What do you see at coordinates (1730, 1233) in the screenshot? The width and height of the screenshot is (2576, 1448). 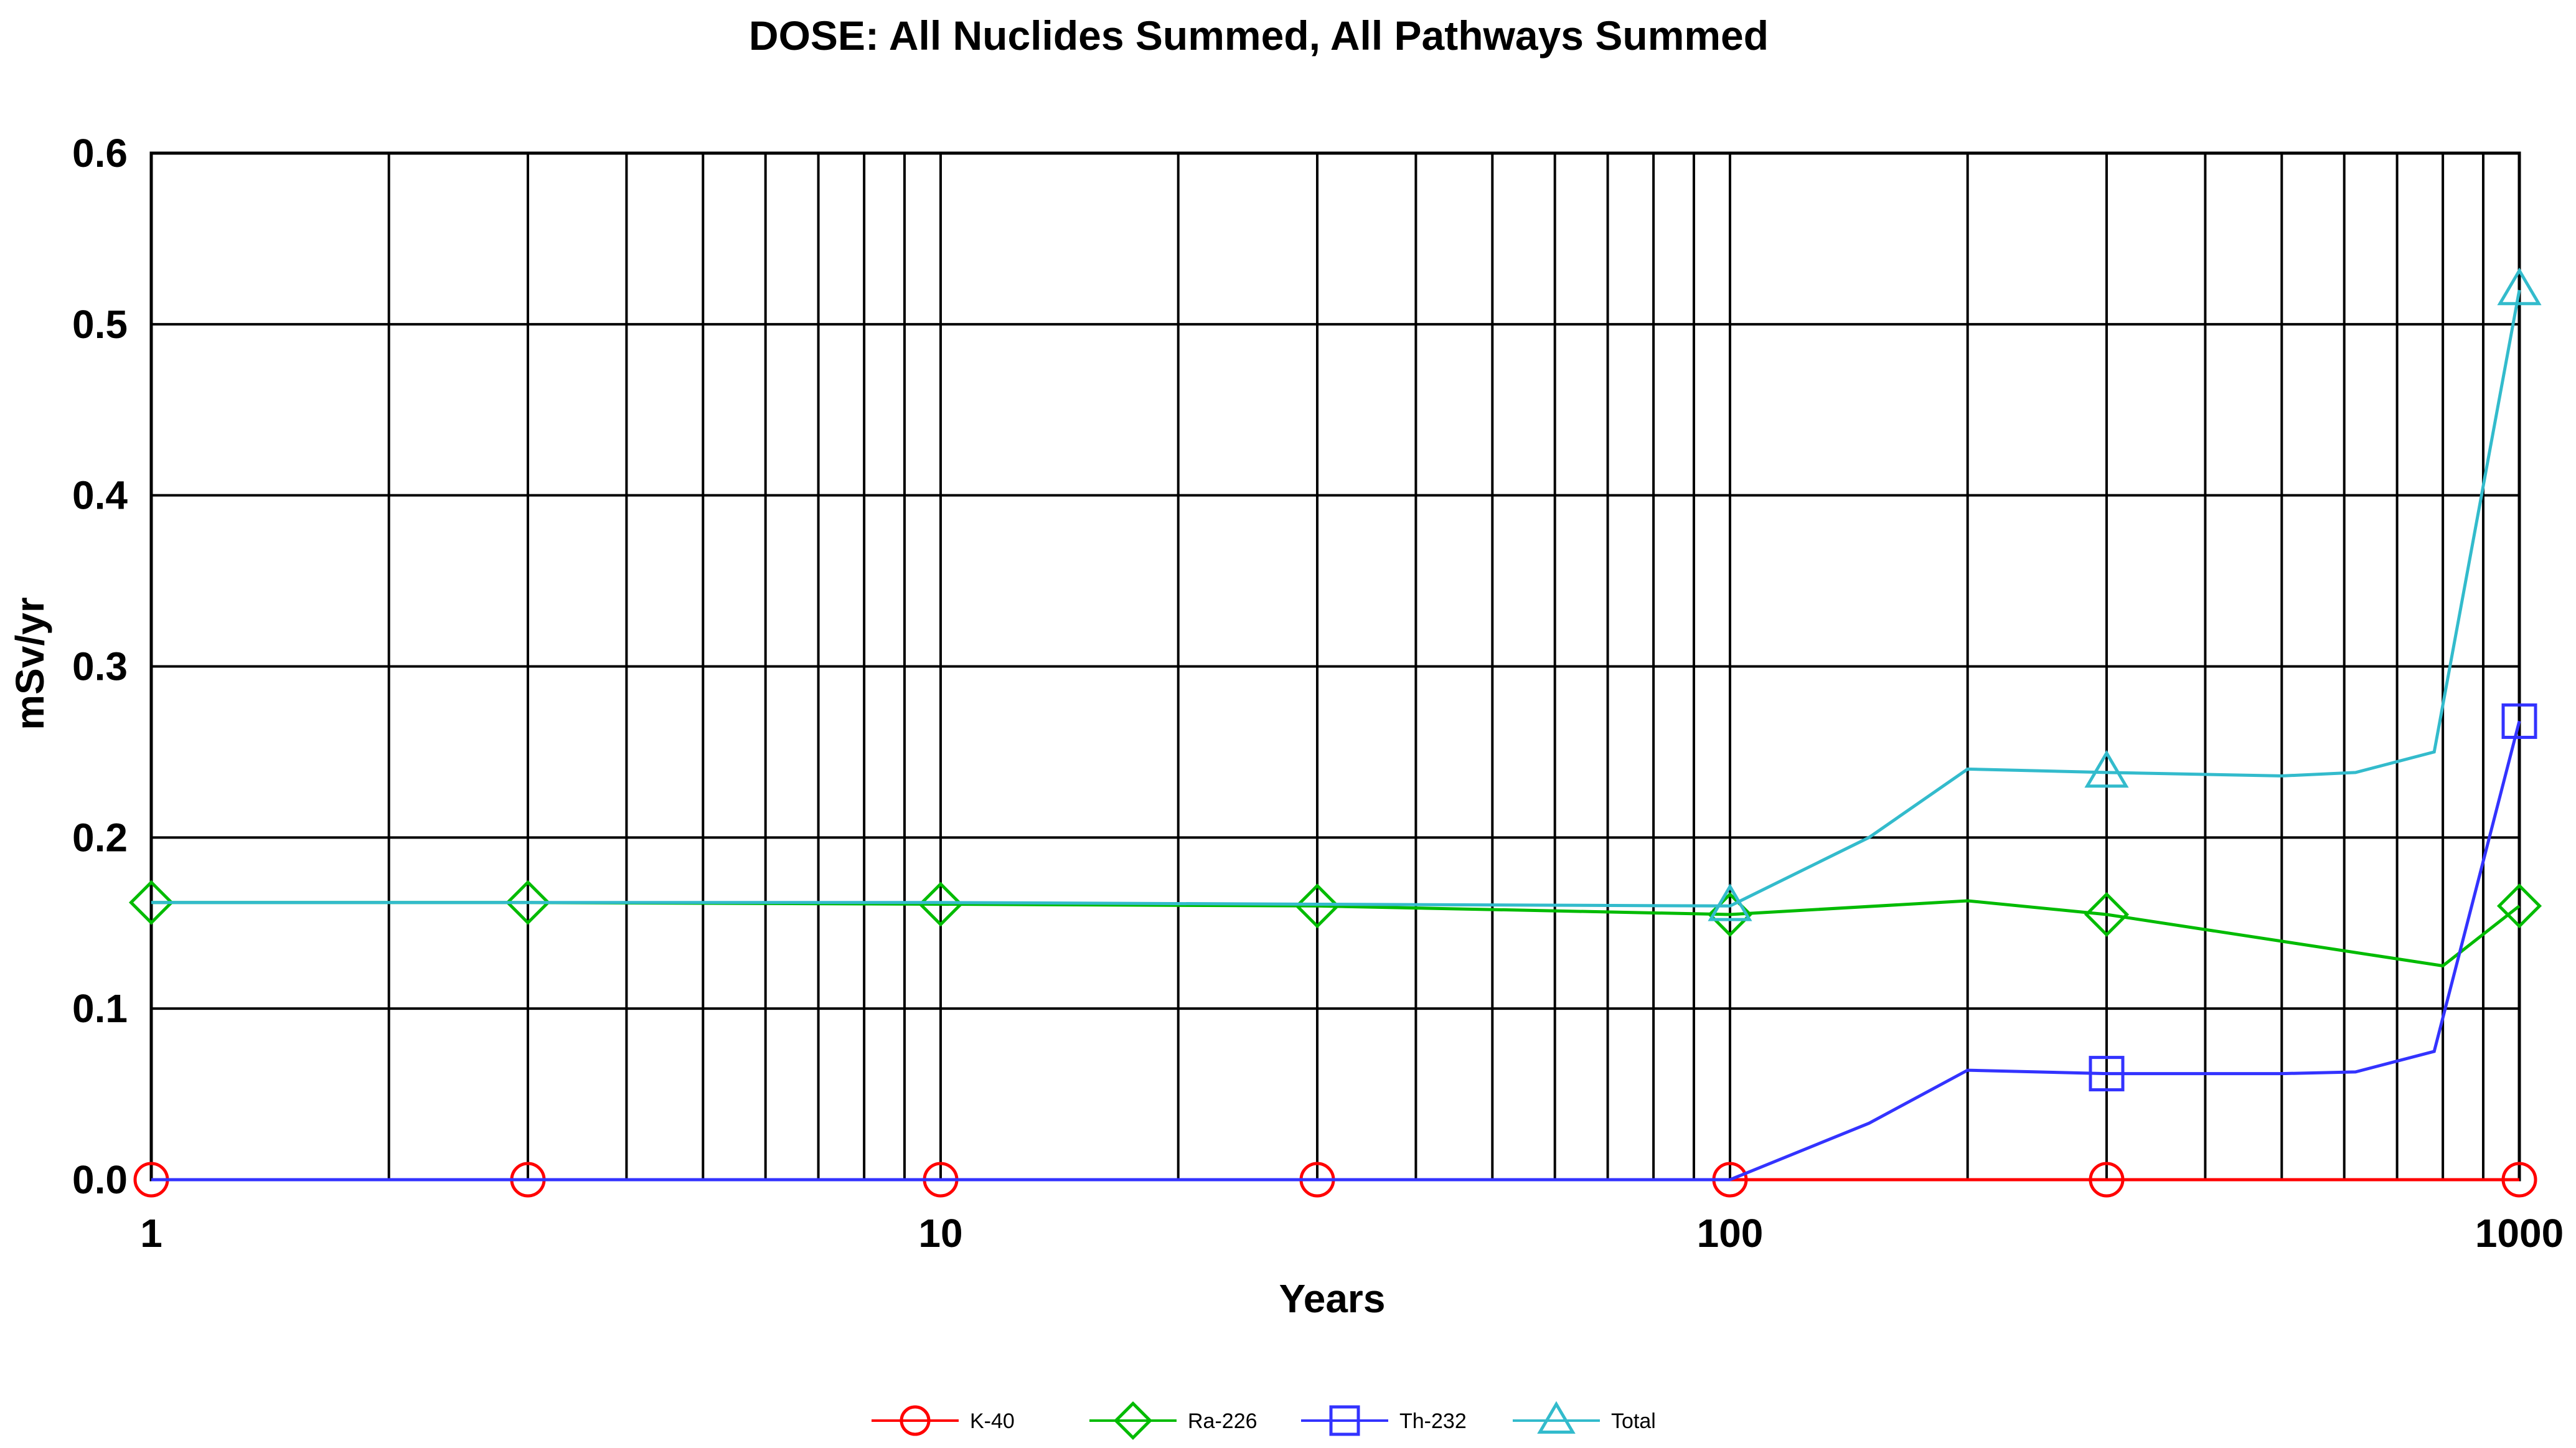 I see `x-tick-label: 100` at bounding box center [1730, 1233].